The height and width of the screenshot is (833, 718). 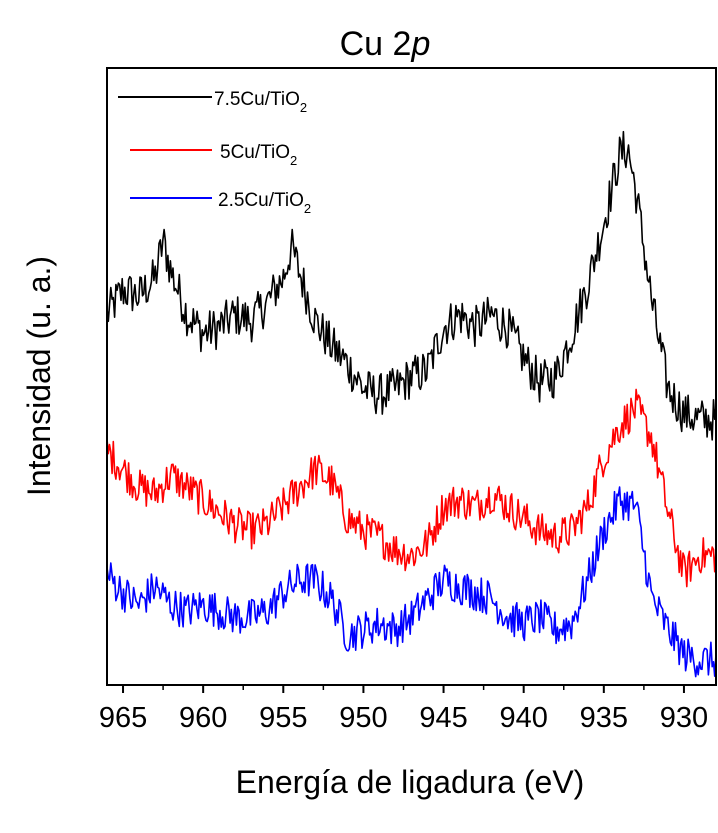 What do you see at coordinates (420, 44) in the screenshot?
I see `chart-title-italic: p` at bounding box center [420, 44].